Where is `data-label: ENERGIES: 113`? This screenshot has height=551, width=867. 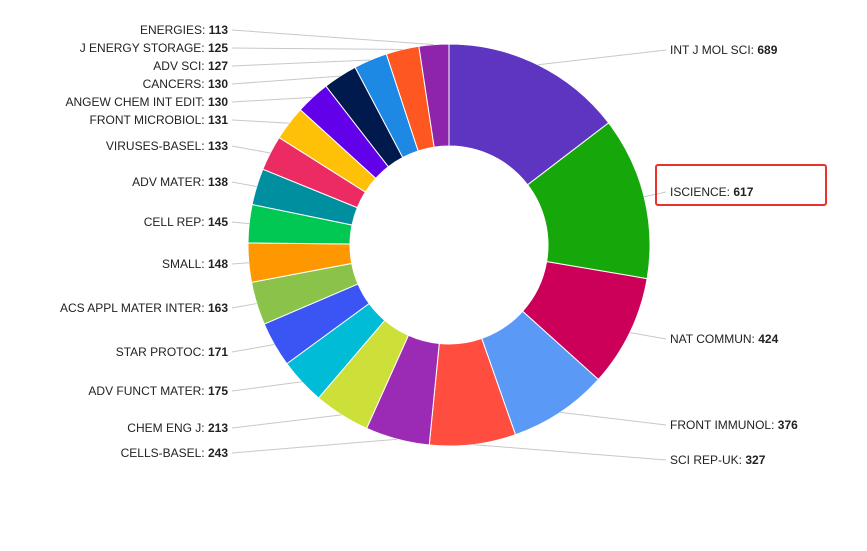
data-label: ENERGIES: 113 is located at coordinates (184, 30).